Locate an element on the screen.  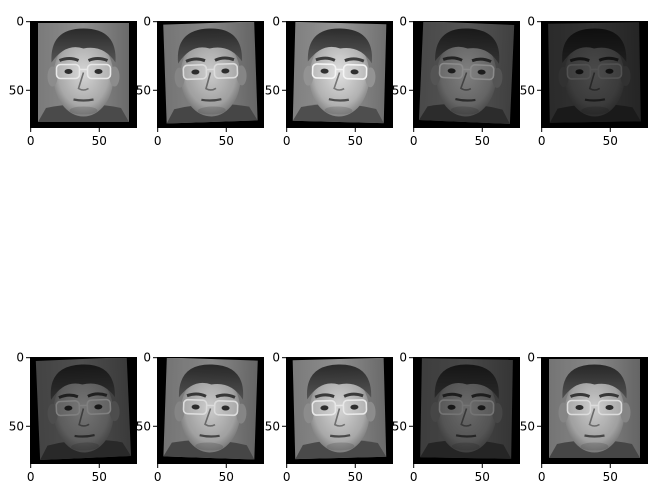
face-panel-r2-c5: 0 50 0 50 is located at coordinates (584, 417).